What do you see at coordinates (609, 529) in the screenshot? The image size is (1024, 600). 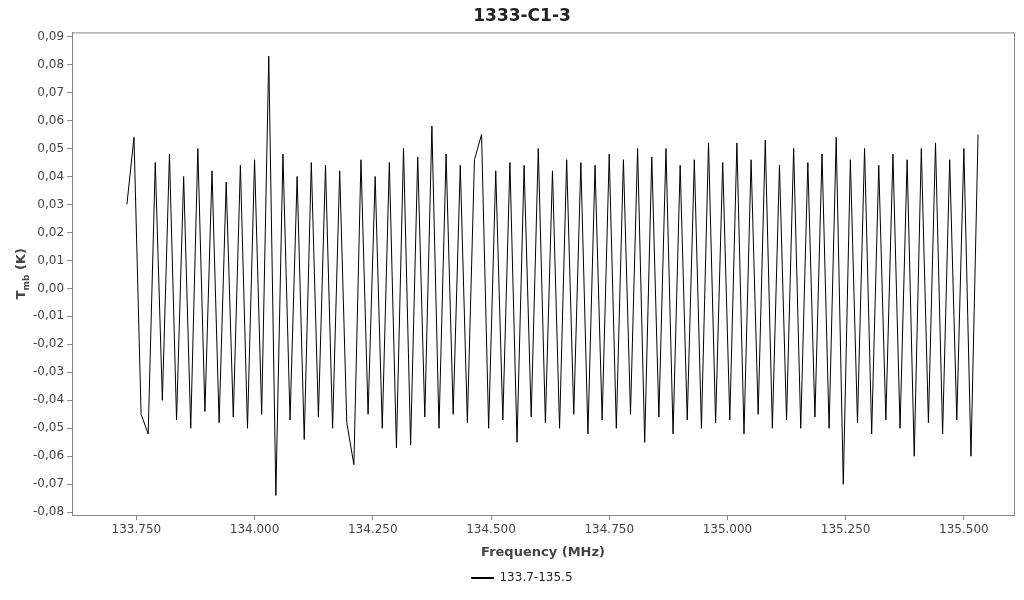 I see `x-tick-label: 134.750` at bounding box center [609, 529].